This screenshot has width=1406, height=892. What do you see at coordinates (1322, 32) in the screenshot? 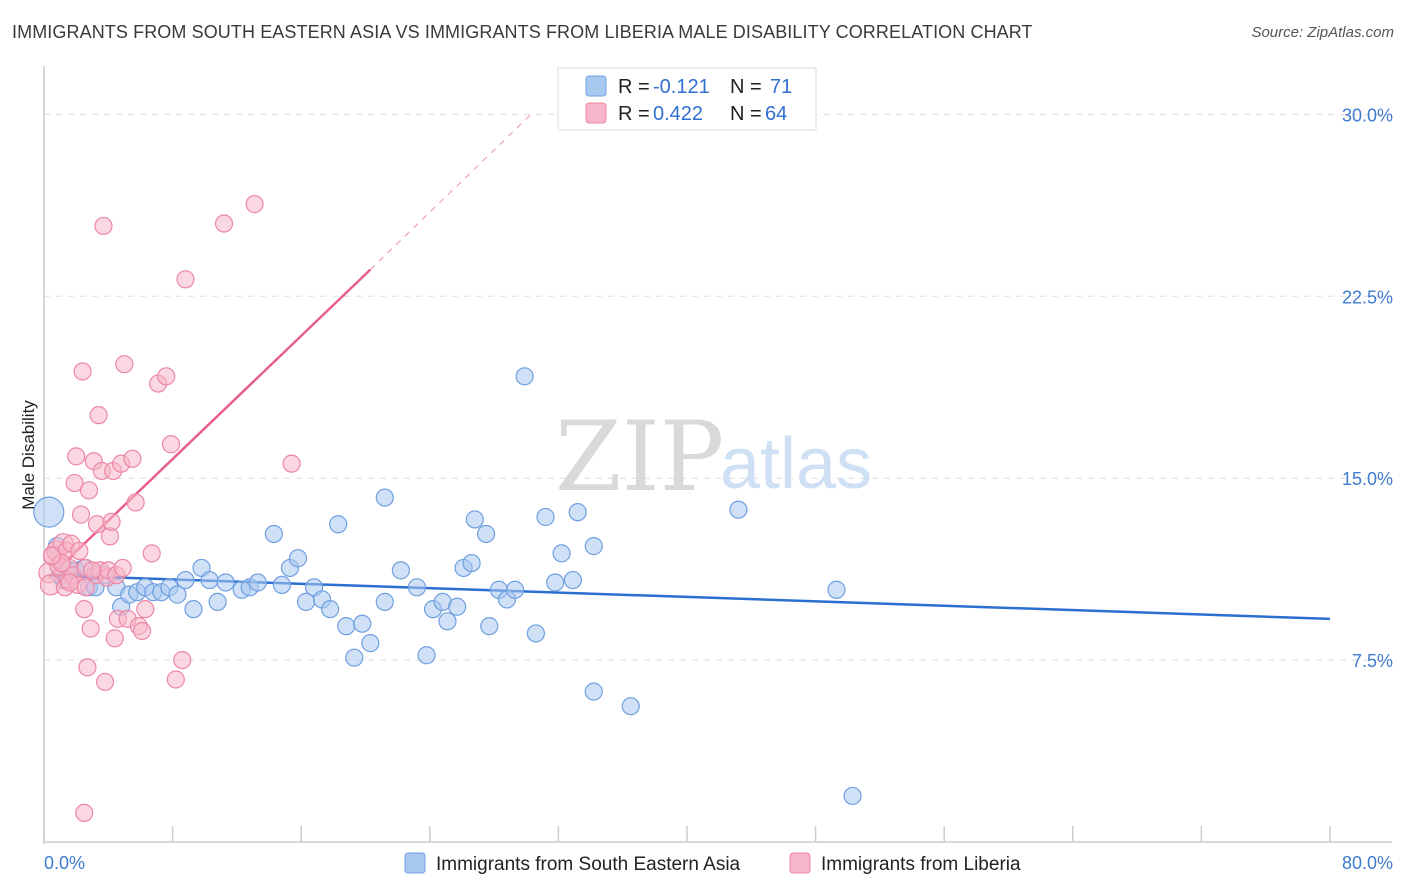
I see `source-label: Source: ZipAtlas.com` at bounding box center [1322, 32].